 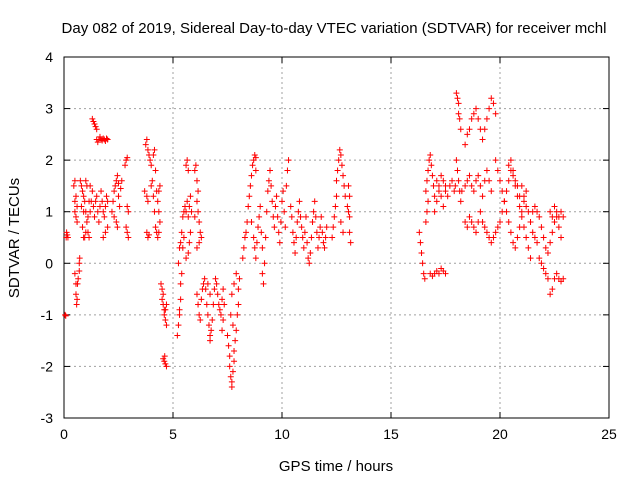 What do you see at coordinates (49, 212) in the screenshot?
I see `y-tick-label: 1` at bounding box center [49, 212].